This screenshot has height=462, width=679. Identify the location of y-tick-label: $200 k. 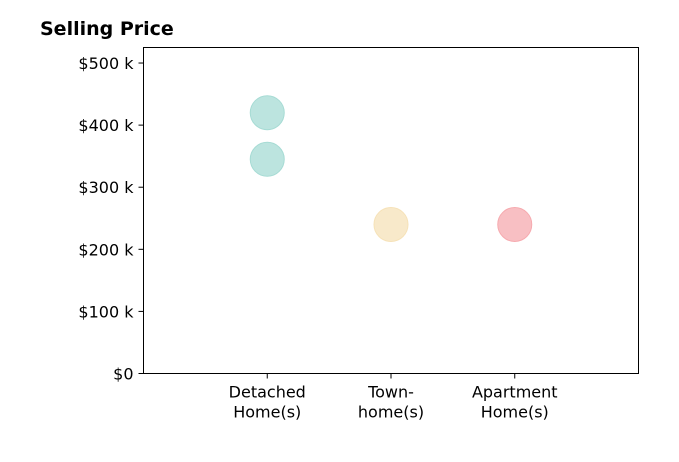
(106, 249).